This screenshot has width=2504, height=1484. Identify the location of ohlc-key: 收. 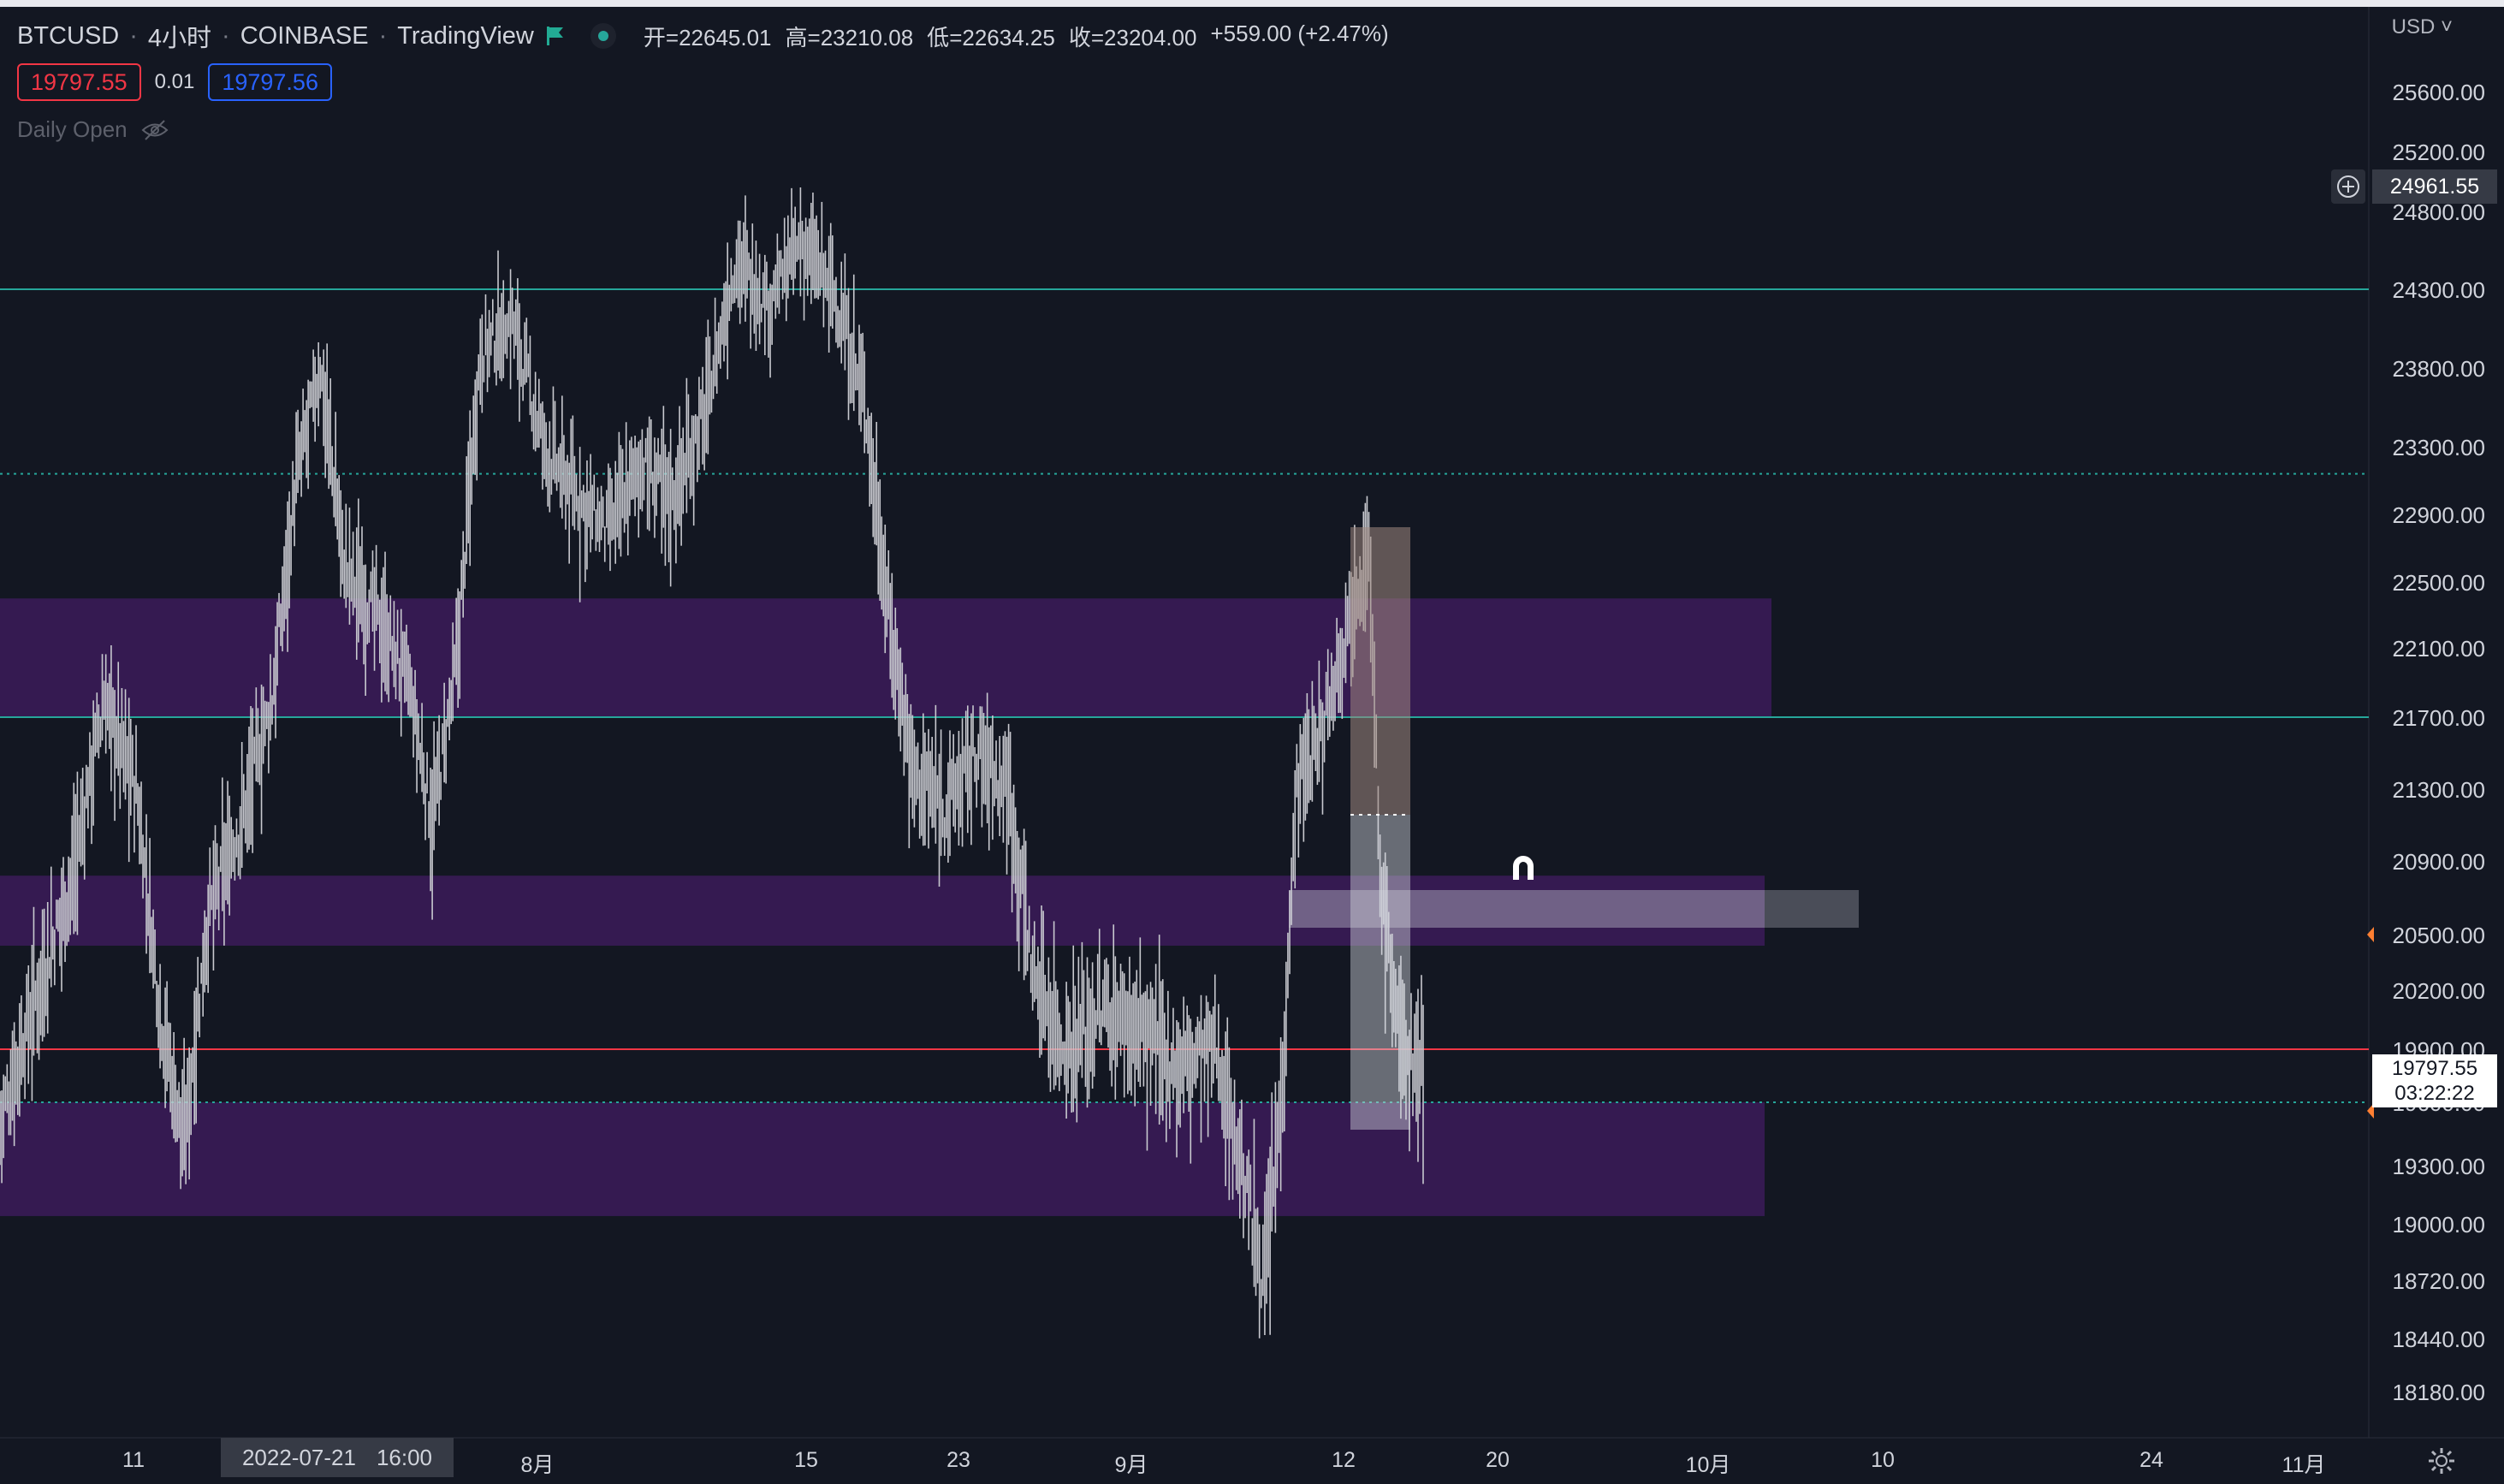
(1079, 37).